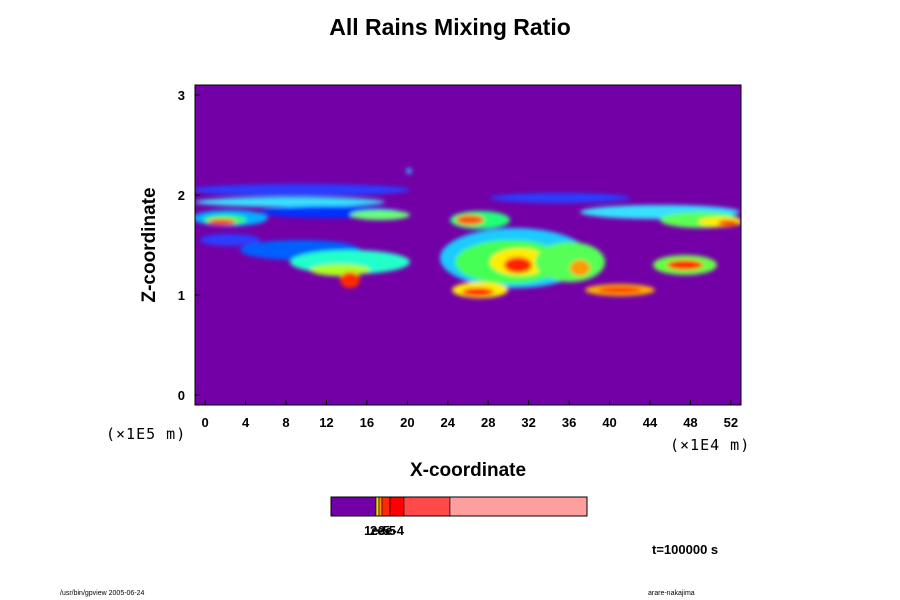 The height and width of the screenshot is (600, 900). What do you see at coordinates (181, 195) in the screenshot?
I see `y-tick-label: 2` at bounding box center [181, 195].